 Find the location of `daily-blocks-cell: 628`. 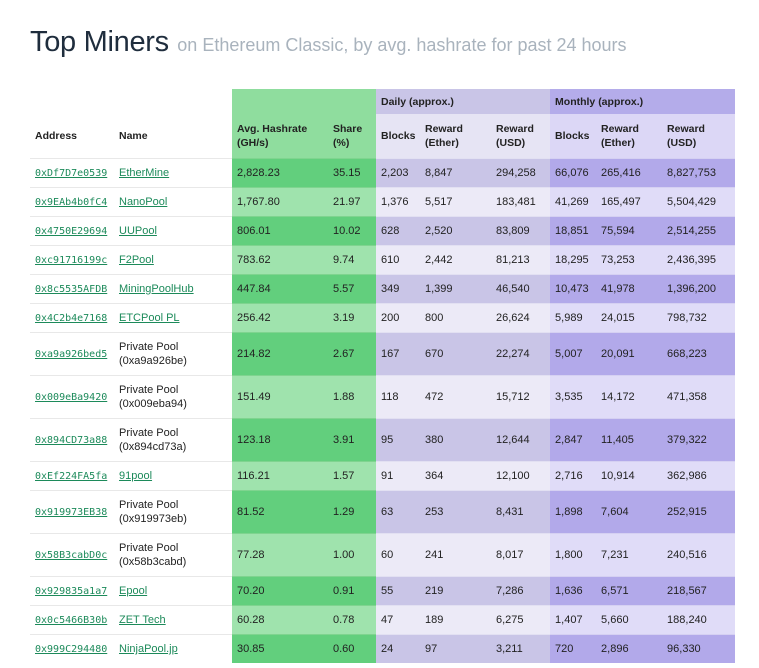

daily-blocks-cell: 628 is located at coordinates (398, 231).